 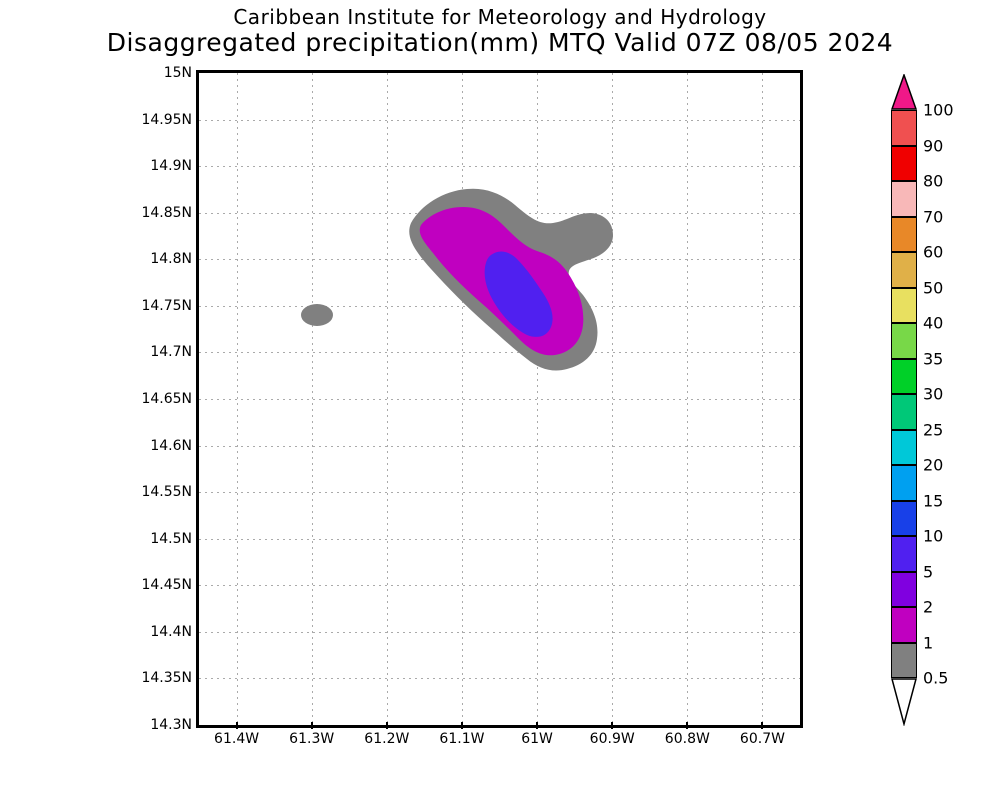 I want to click on colorbar-over-arrow, so click(x=904, y=92).